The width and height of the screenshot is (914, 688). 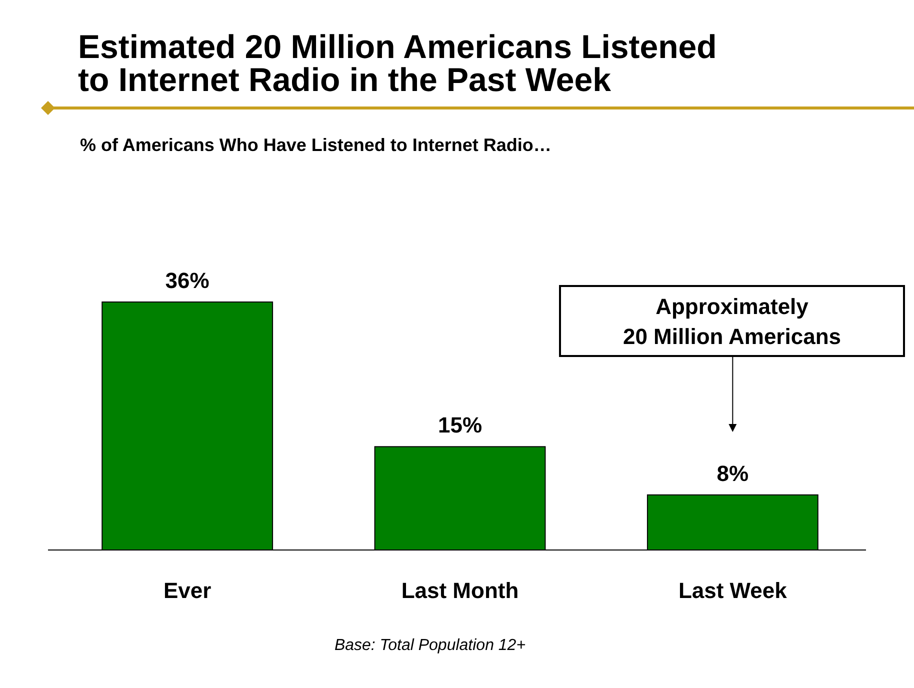 What do you see at coordinates (732, 473) in the screenshot?
I see `data-label: 8%` at bounding box center [732, 473].